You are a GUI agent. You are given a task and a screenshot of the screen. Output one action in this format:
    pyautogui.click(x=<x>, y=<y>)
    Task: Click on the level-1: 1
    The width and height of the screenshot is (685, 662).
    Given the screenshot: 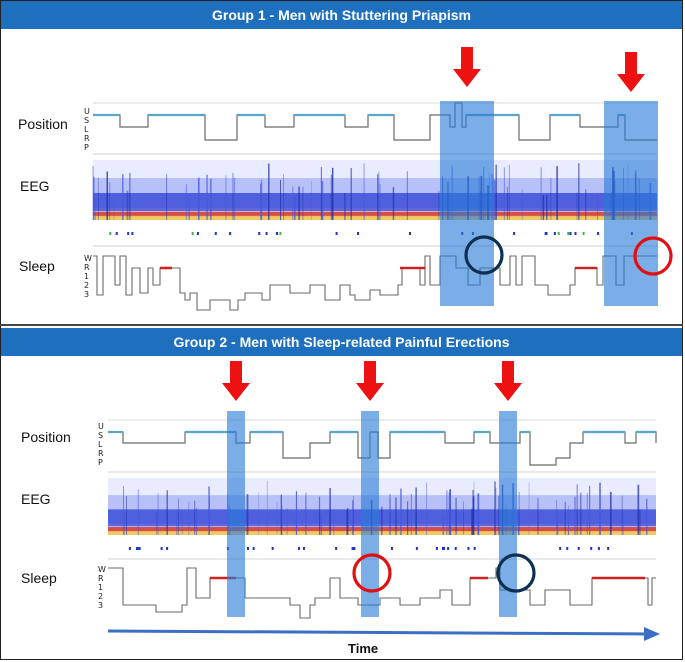 What is the action you would take?
    pyautogui.click(x=87, y=276)
    